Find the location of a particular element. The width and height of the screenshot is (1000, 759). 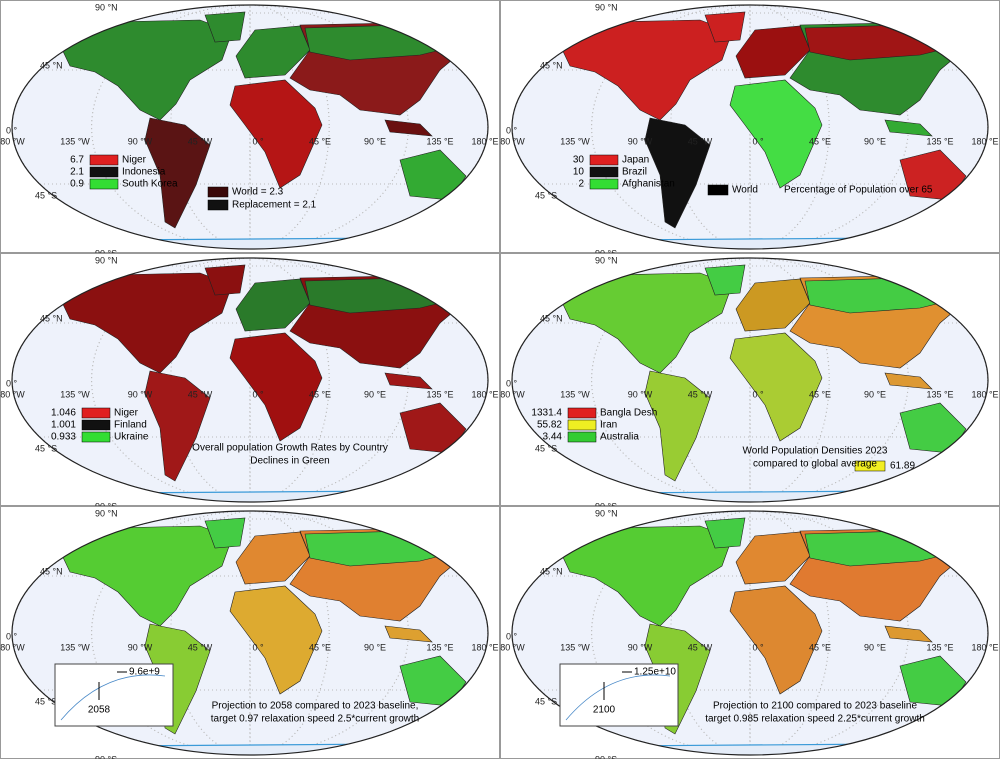

note-swatch is located at coordinates (718, 190).